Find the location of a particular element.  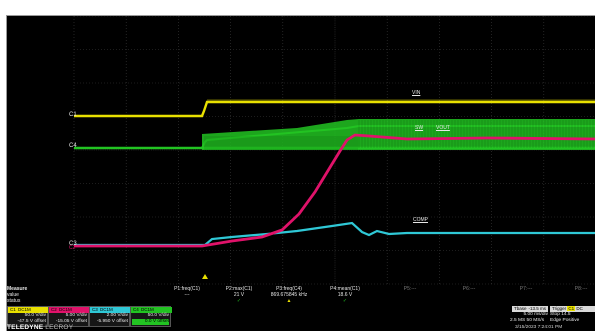

trigger-position-icon is located at coordinates (205, 276).